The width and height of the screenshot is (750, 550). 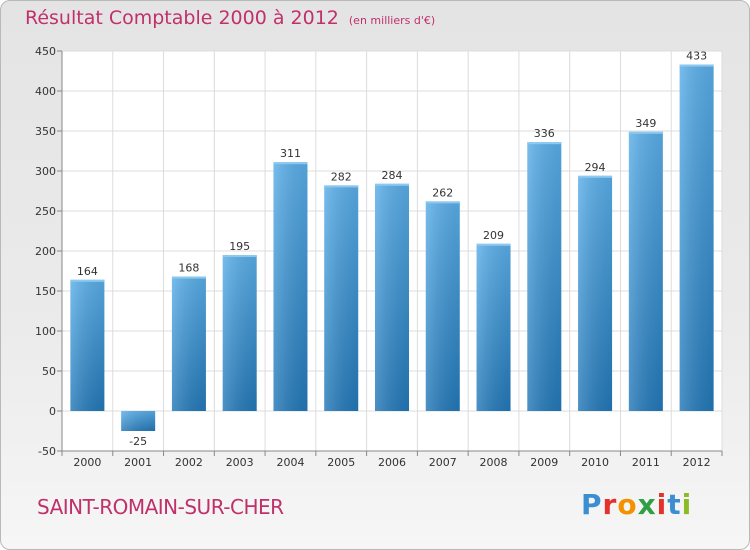 What do you see at coordinates (188, 277) in the screenshot?
I see `bar-cap-2002` at bounding box center [188, 277].